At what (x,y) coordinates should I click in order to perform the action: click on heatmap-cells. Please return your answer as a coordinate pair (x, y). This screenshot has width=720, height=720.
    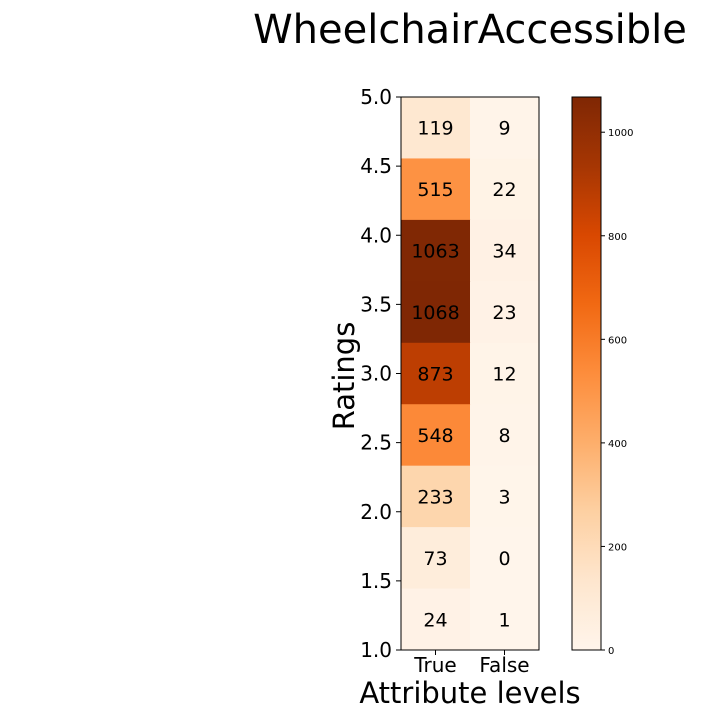
    Looking at the image, I should click on (470, 374).